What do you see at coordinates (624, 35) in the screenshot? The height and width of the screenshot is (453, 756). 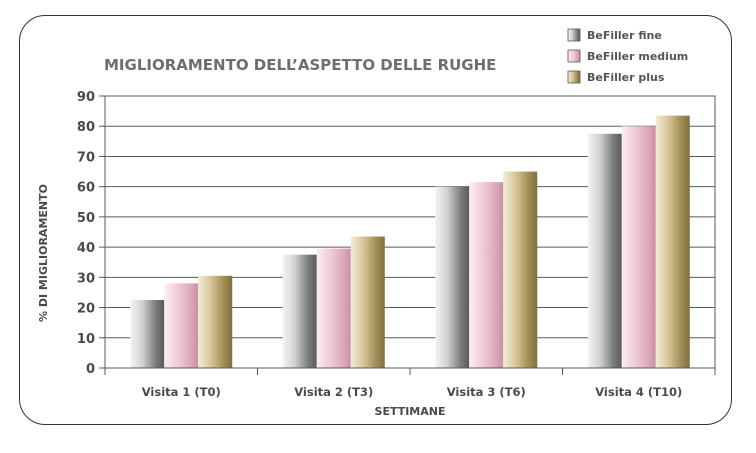 I see `legend-label-1: BeFiller fine` at bounding box center [624, 35].